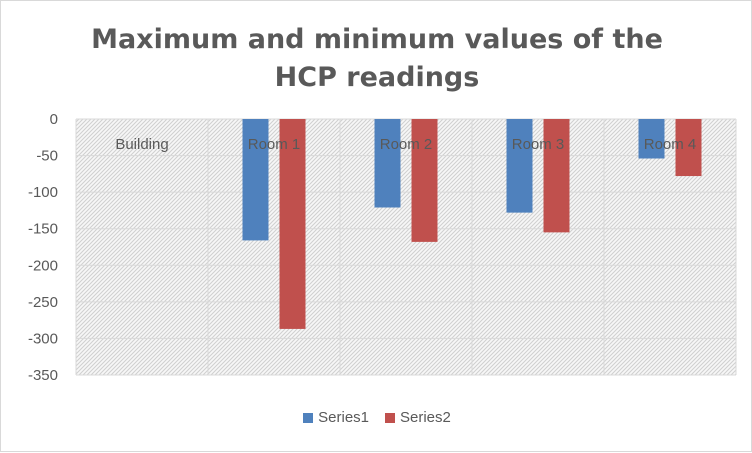 This screenshot has width=752, height=453. What do you see at coordinates (425, 417) in the screenshot?
I see `legend-label-series2: Series2` at bounding box center [425, 417].